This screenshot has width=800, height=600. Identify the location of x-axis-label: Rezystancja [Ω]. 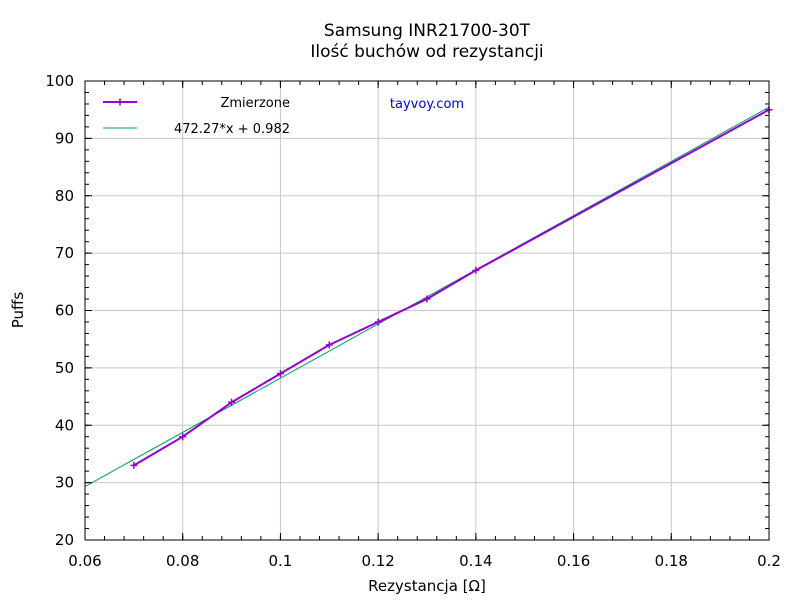
(427, 586).